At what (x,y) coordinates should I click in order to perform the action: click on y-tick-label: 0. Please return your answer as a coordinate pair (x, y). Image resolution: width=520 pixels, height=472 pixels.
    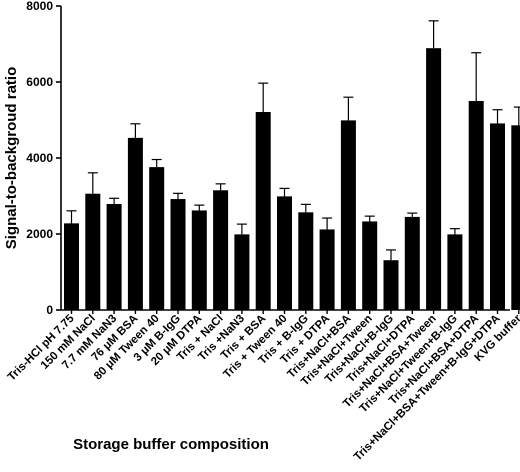
    Looking at the image, I should click on (49, 310).